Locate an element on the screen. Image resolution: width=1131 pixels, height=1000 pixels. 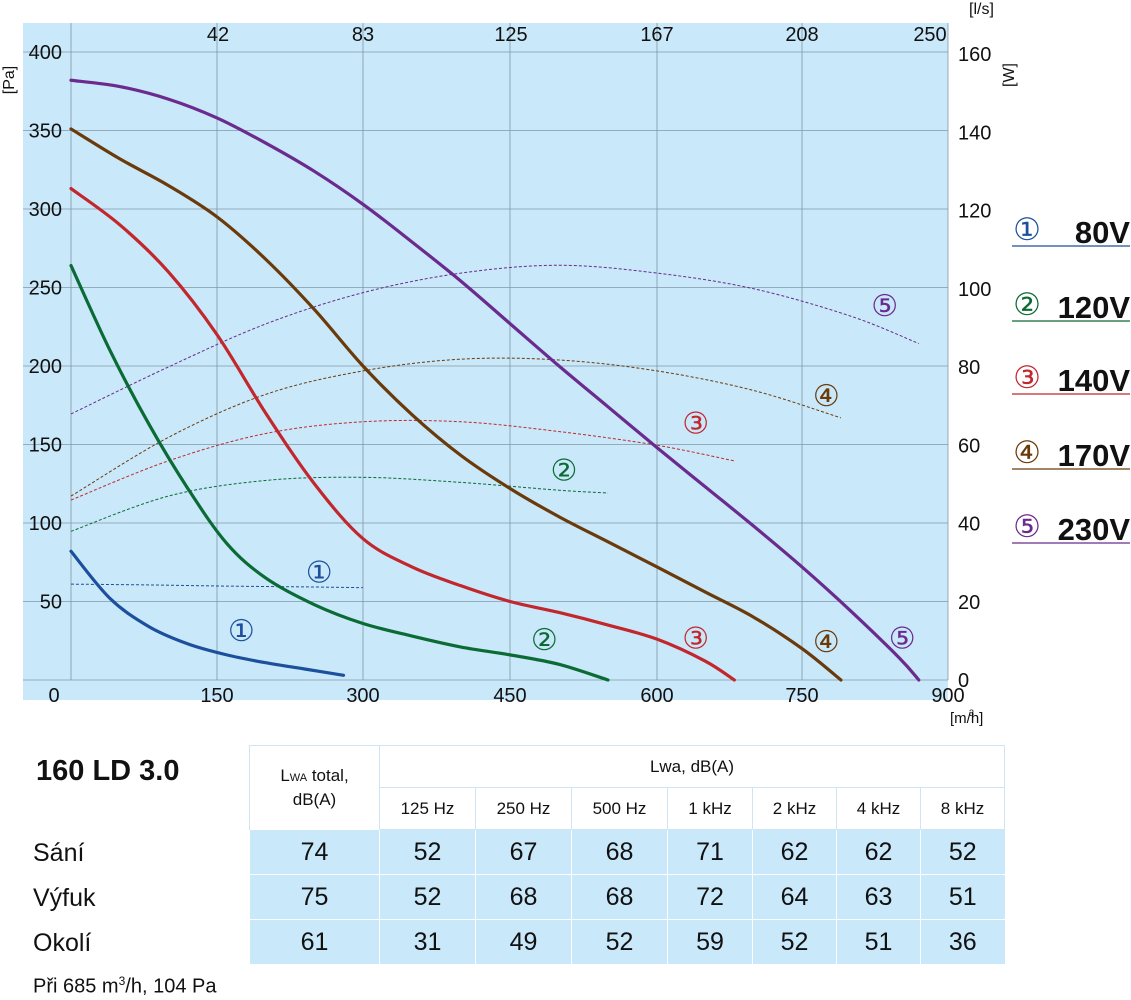
legend-marker: ③ is located at coordinates (1027, 377).